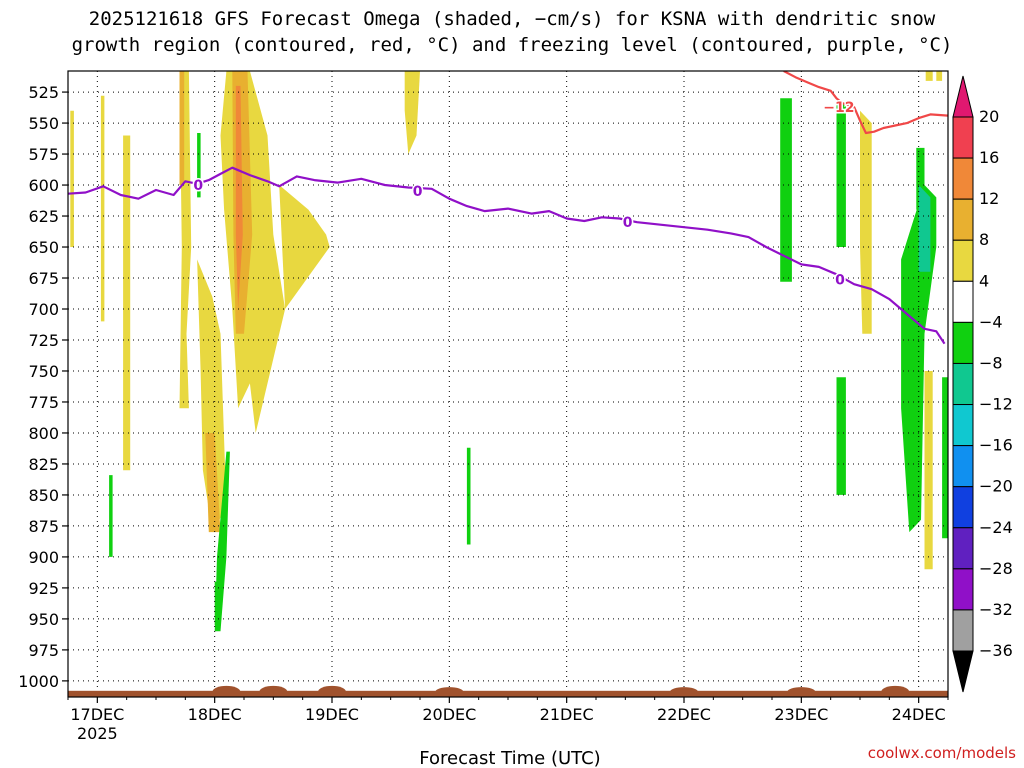  I want to click on colorbar-bottom-arrow, so click(963, 671).